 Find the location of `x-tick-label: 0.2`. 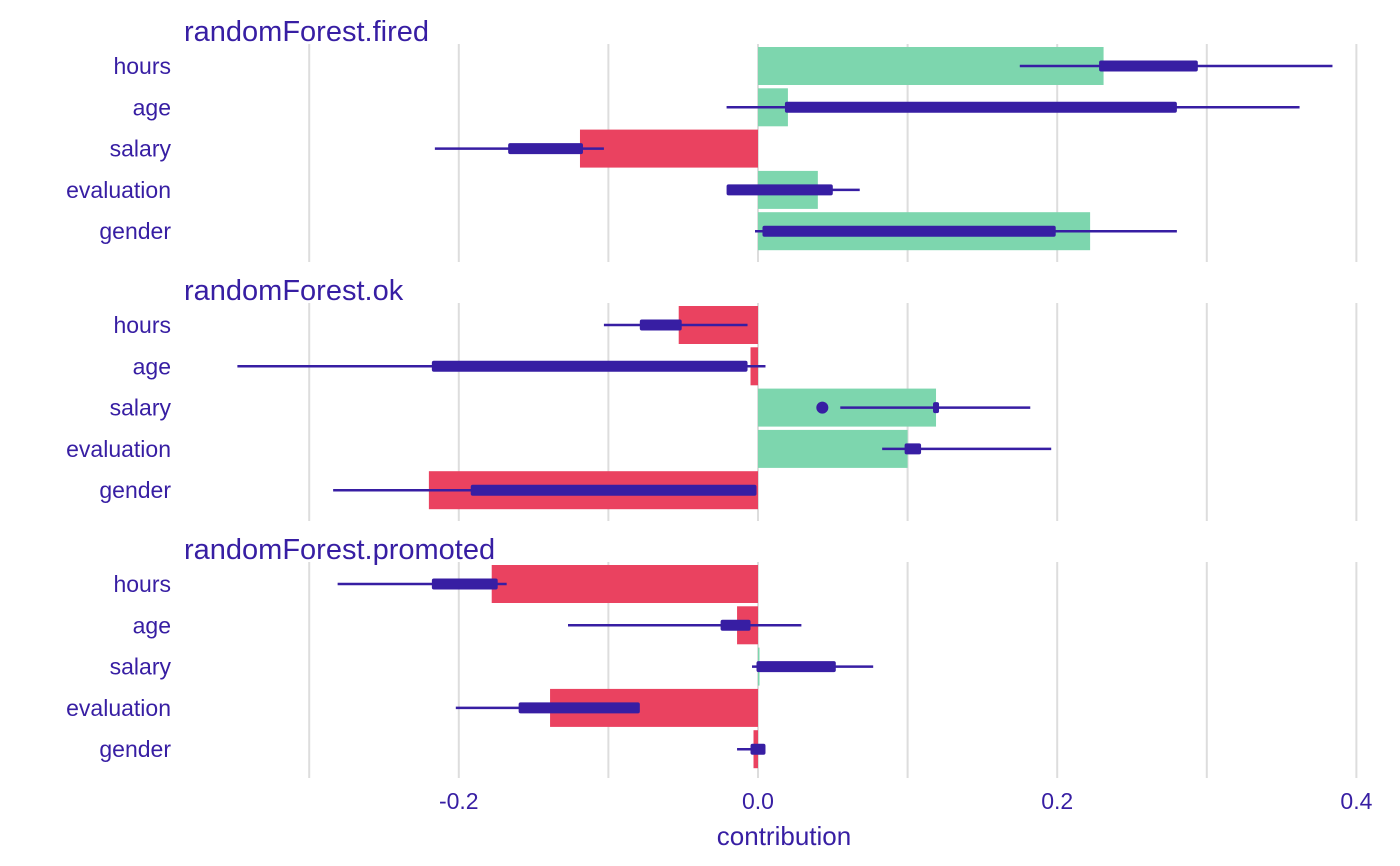

x-tick-label: 0.2 is located at coordinates (1057, 801).